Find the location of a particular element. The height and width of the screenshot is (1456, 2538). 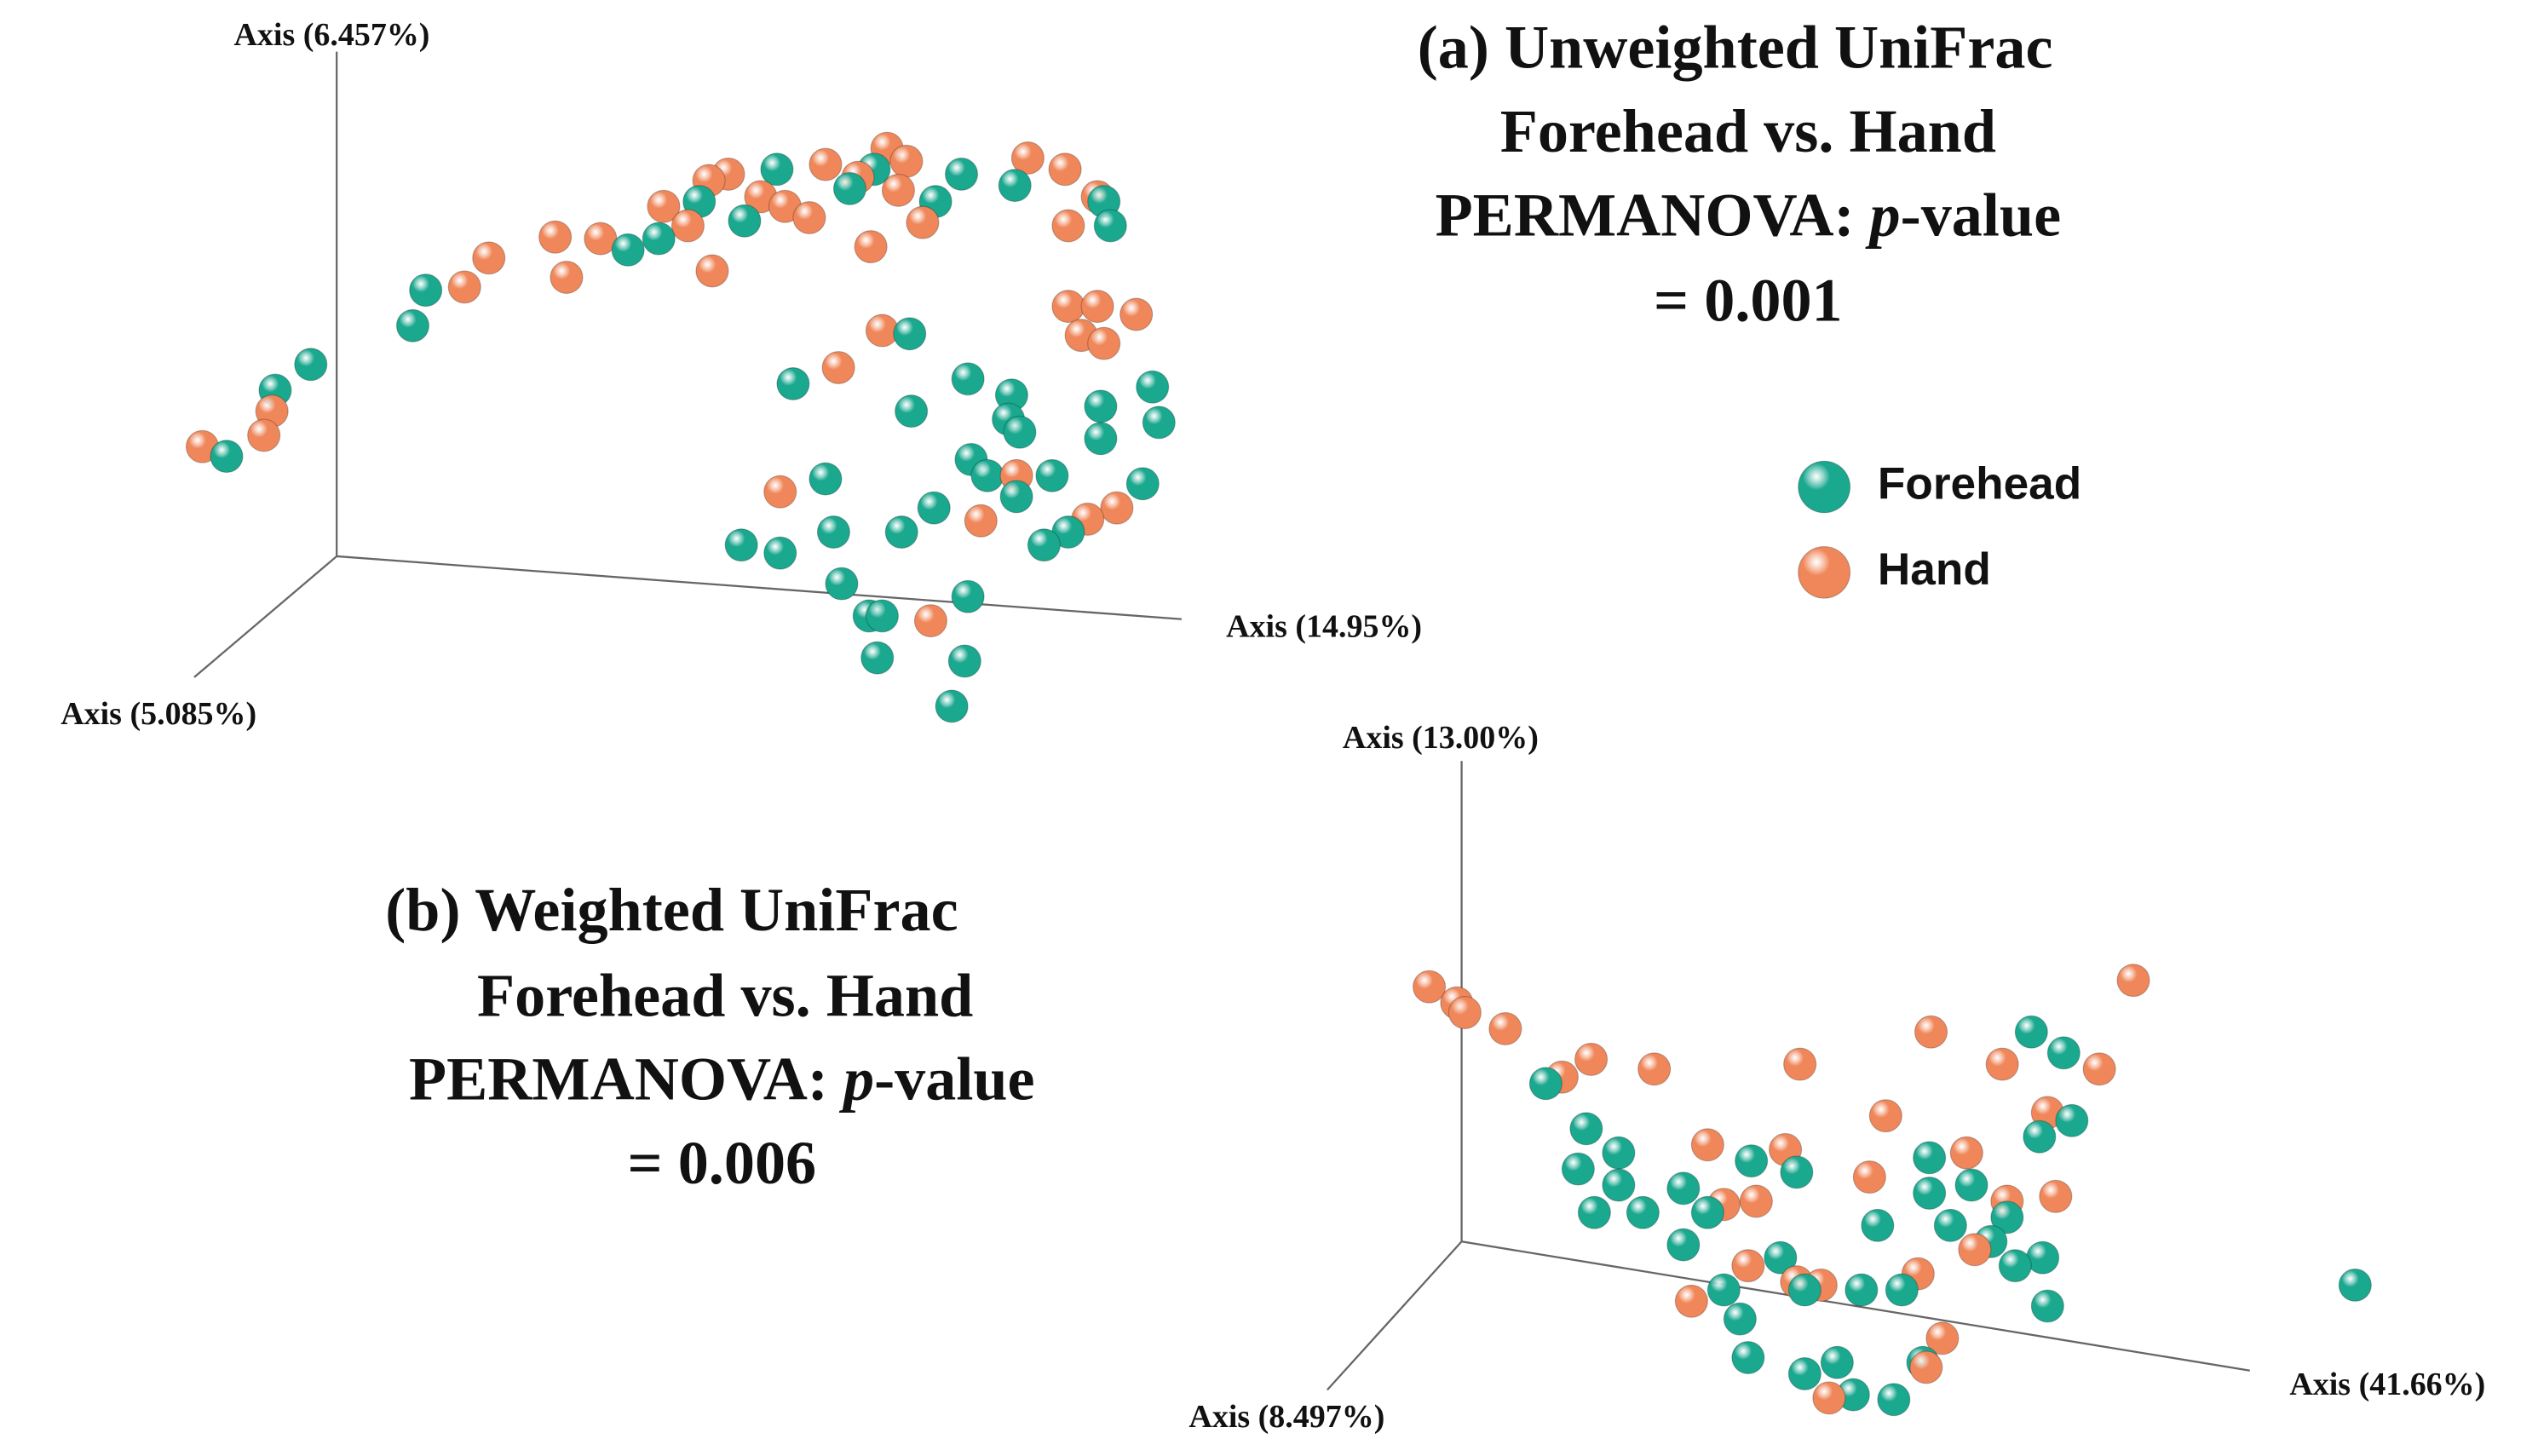

axis-label: Axis (14.95%) is located at coordinates (1324, 627).